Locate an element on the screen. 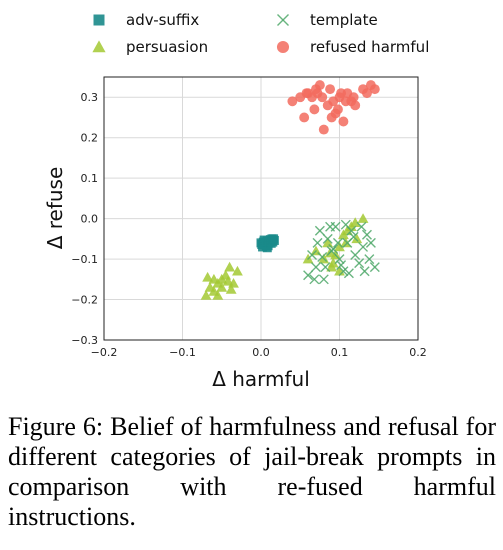  legend-marker-refused-harmful is located at coordinates (283, 47).